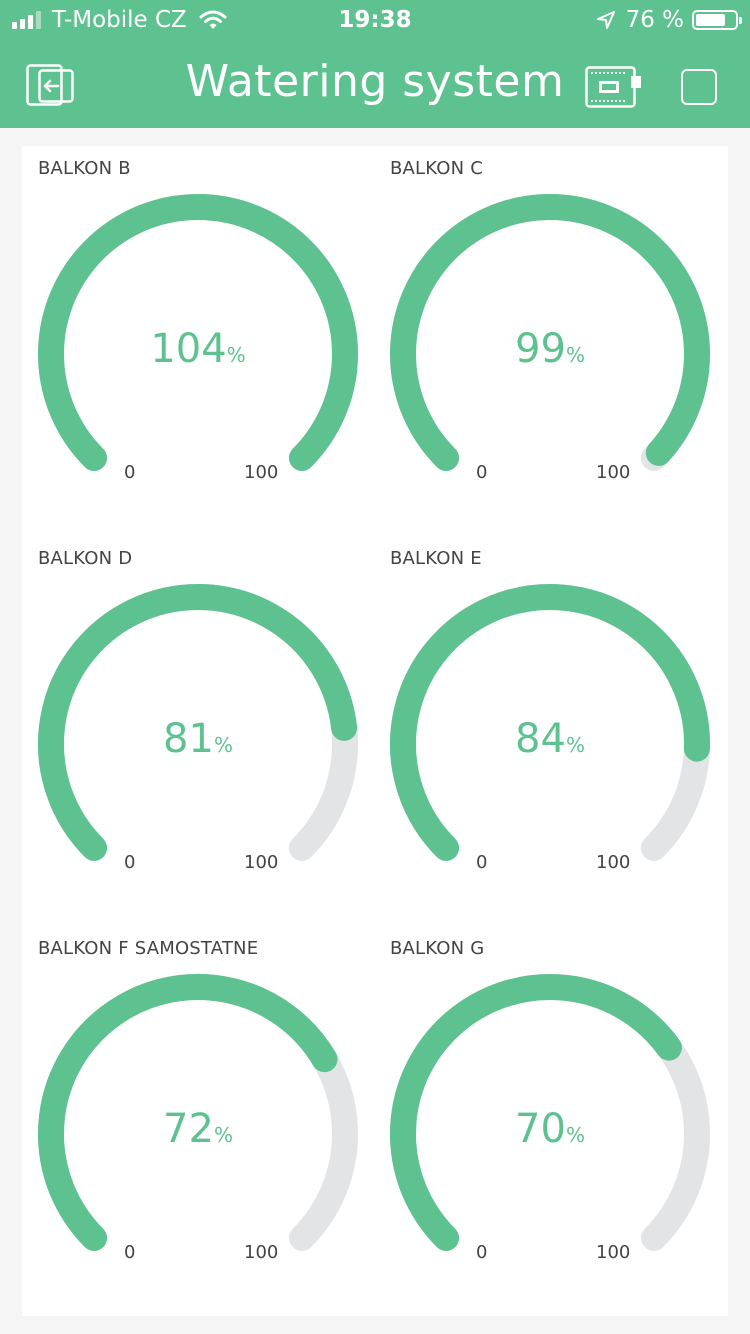 The width and height of the screenshot is (750, 1334). I want to click on gauge-value: 70%, so click(550, 1129).